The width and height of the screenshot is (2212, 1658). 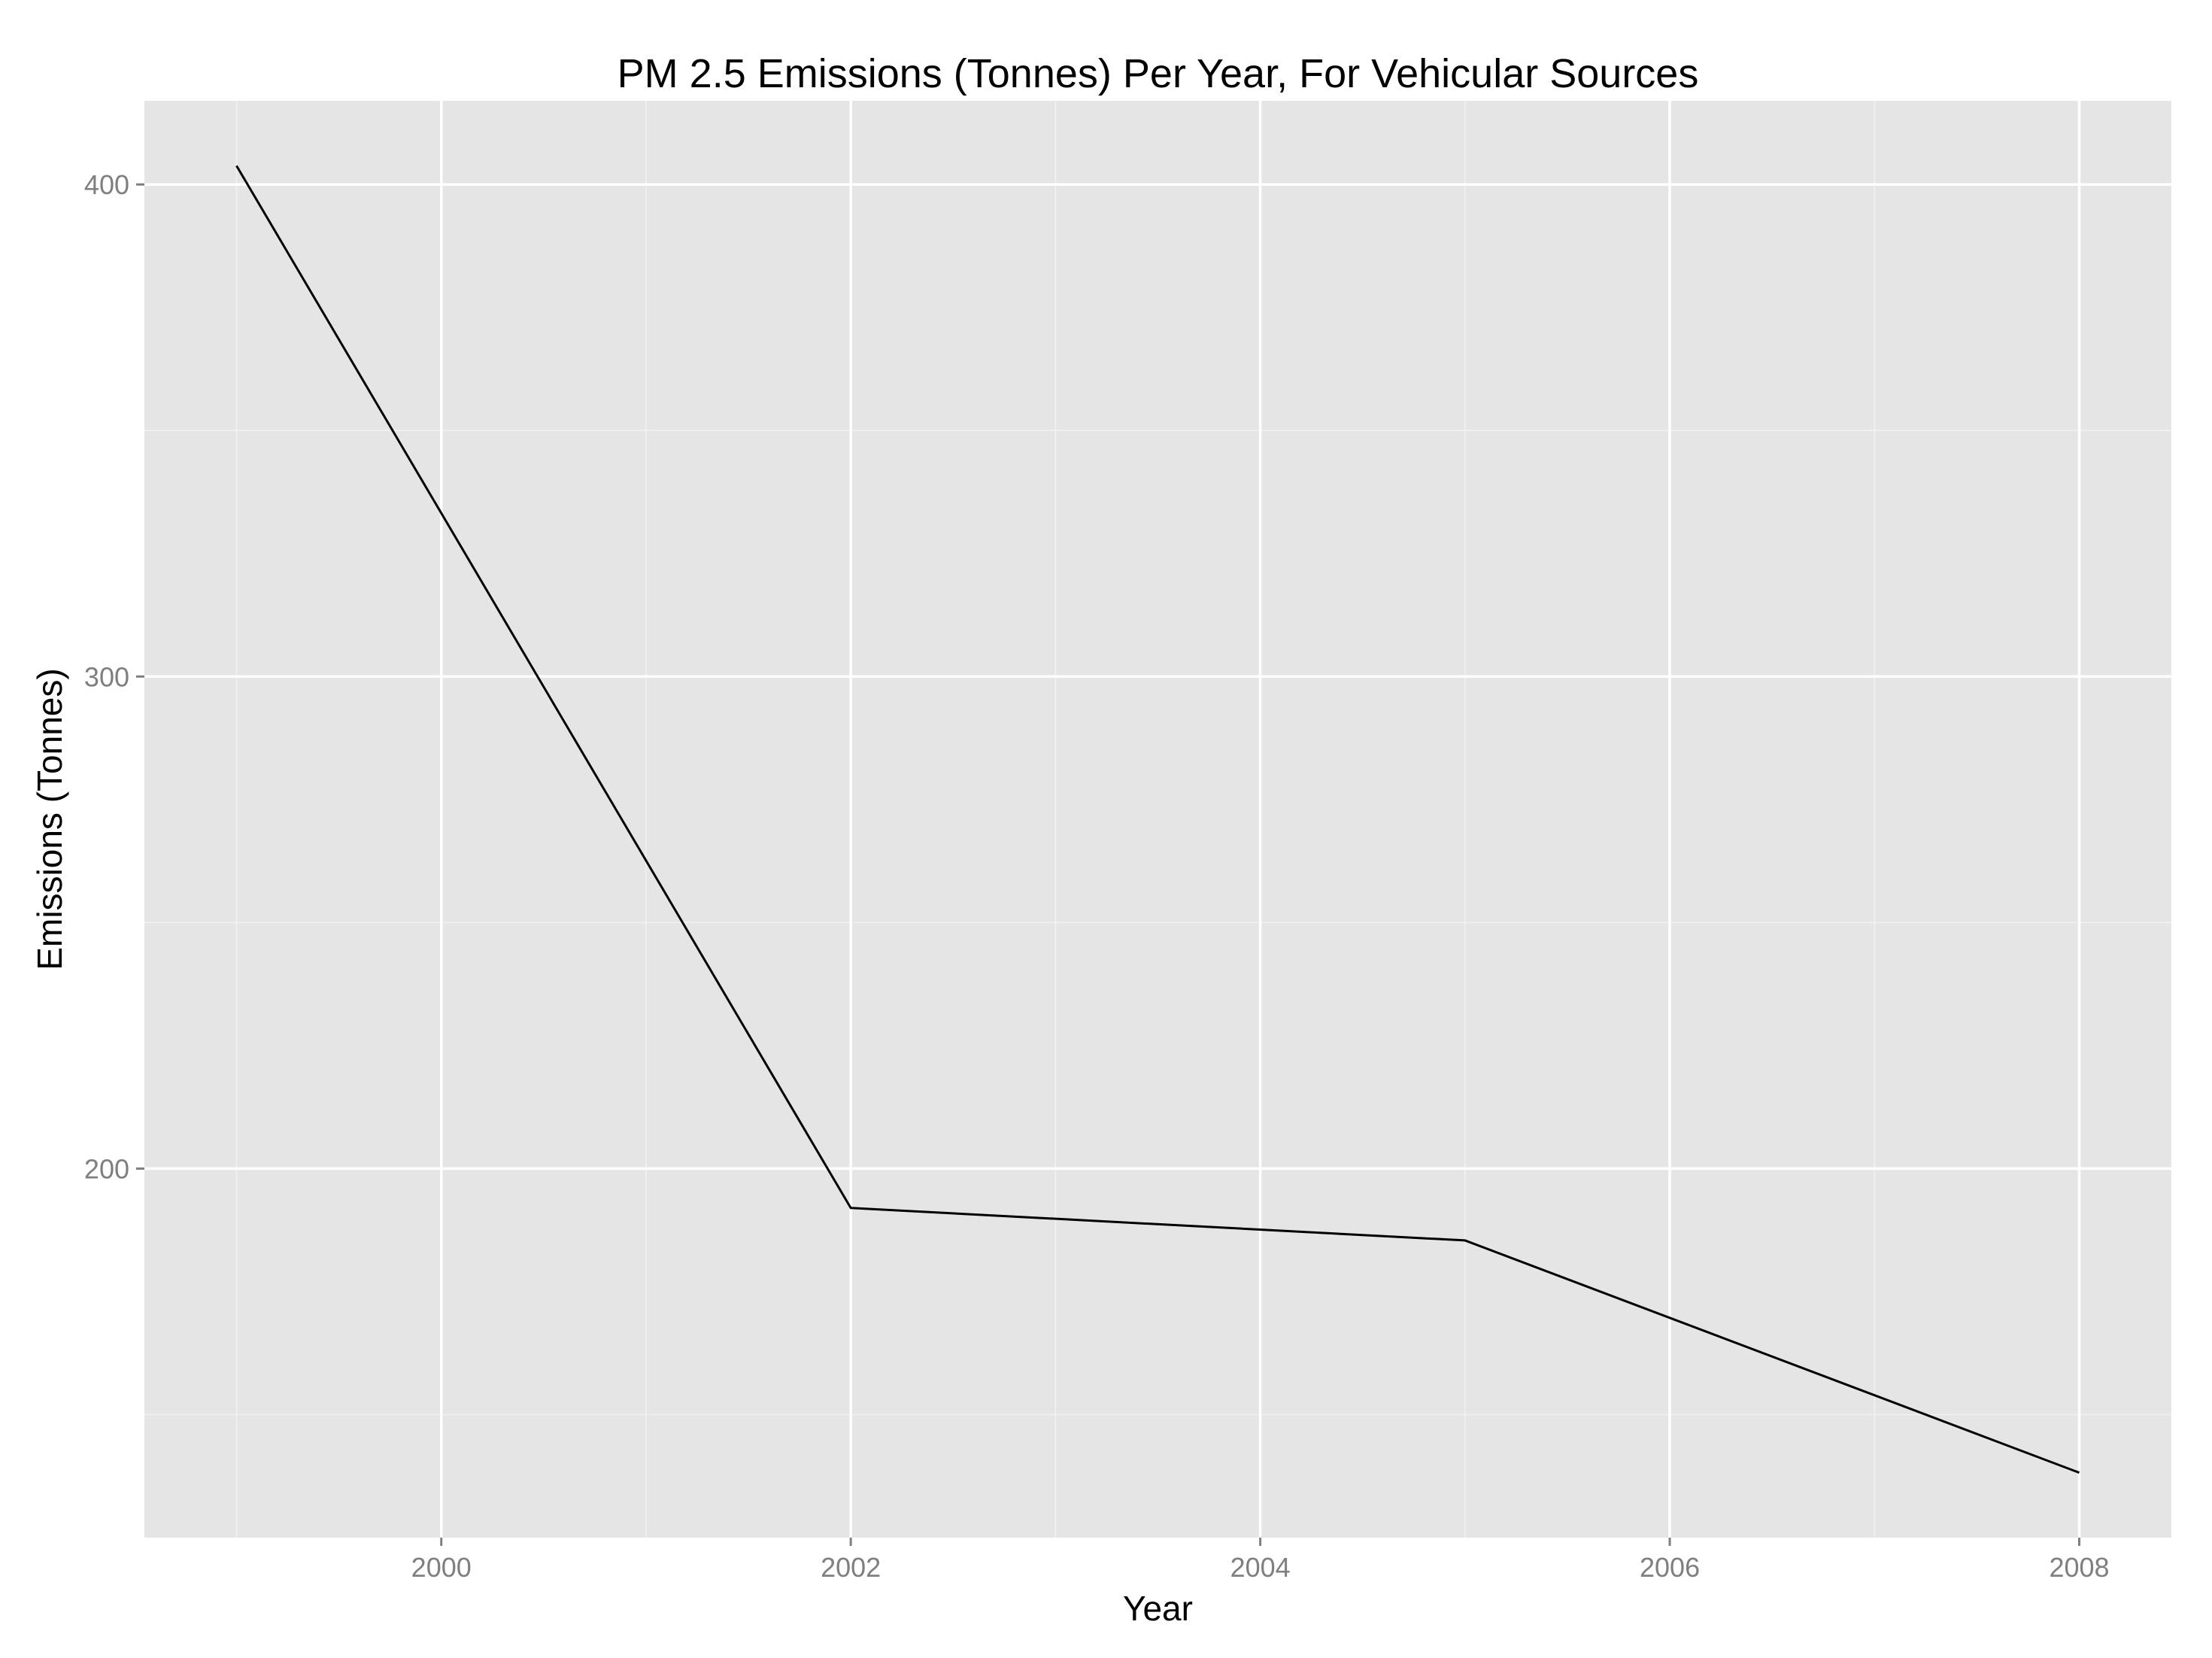 What do you see at coordinates (851, 1568) in the screenshot?
I see `x-tick-label: 2002` at bounding box center [851, 1568].